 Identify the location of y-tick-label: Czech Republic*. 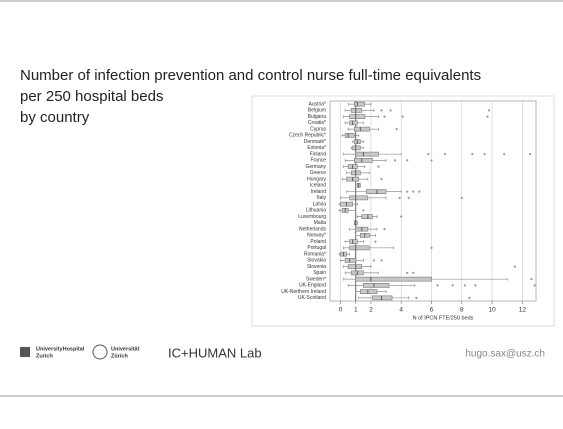
(307, 136).